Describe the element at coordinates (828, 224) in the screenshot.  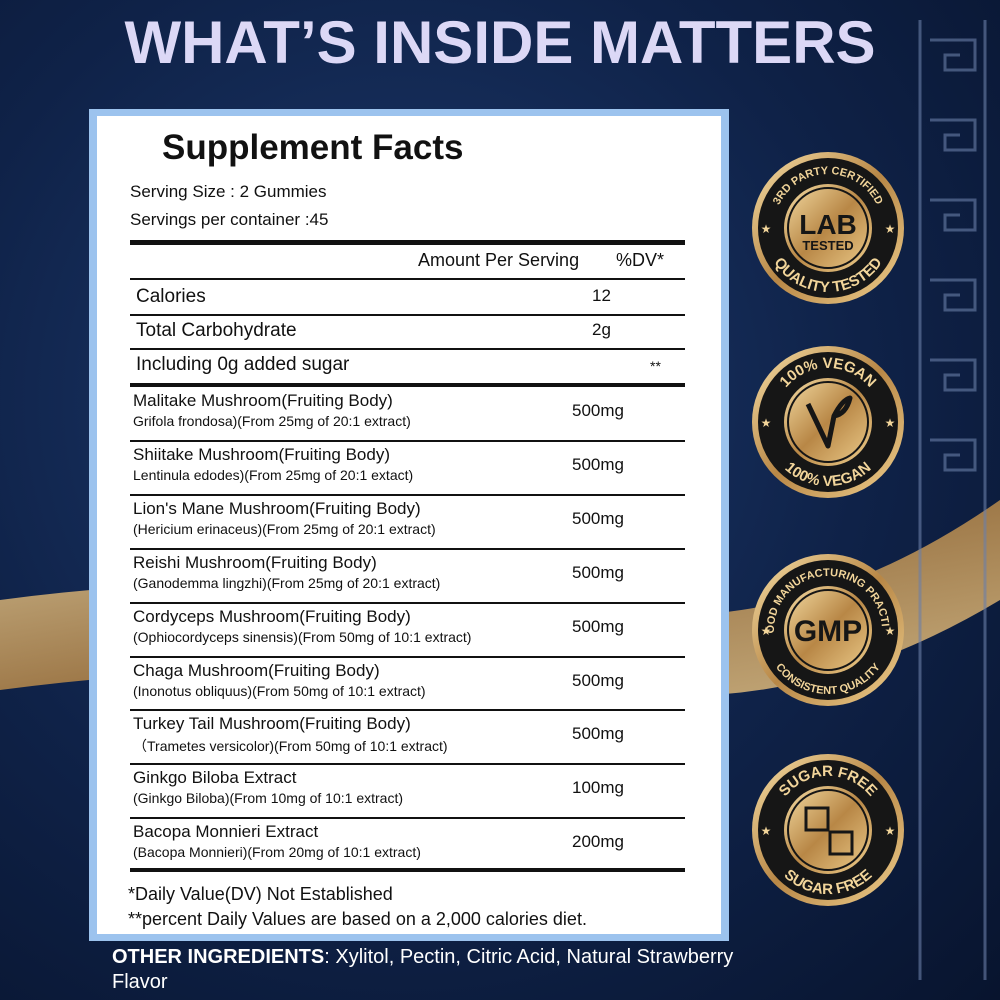
I see `badge-center-text: LAB` at that location.